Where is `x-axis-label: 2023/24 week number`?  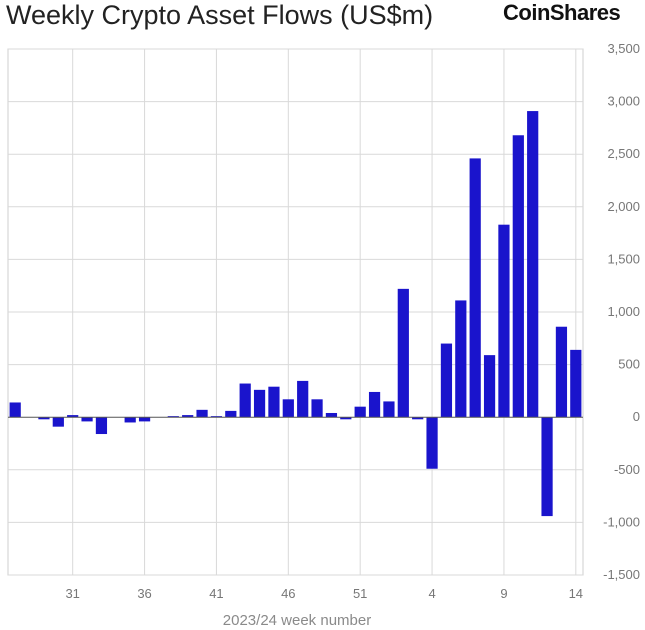
x-axis-label: 2023/24 week number is located at coordinates (297, 620).